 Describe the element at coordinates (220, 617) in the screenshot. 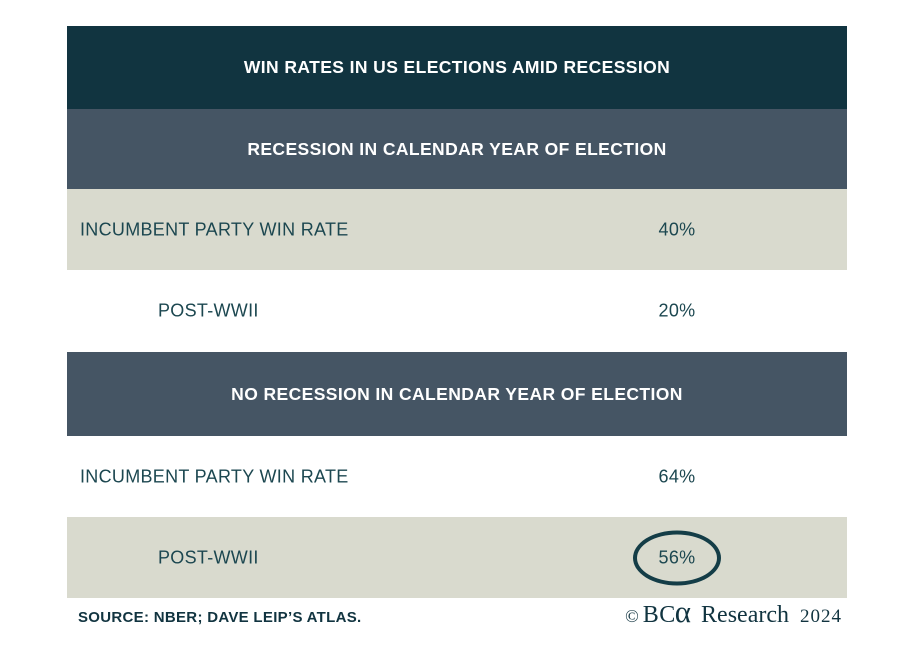

I see `source-note: SOURCE: NBER; DAVE LEIP’S ATLAS.` at that location.